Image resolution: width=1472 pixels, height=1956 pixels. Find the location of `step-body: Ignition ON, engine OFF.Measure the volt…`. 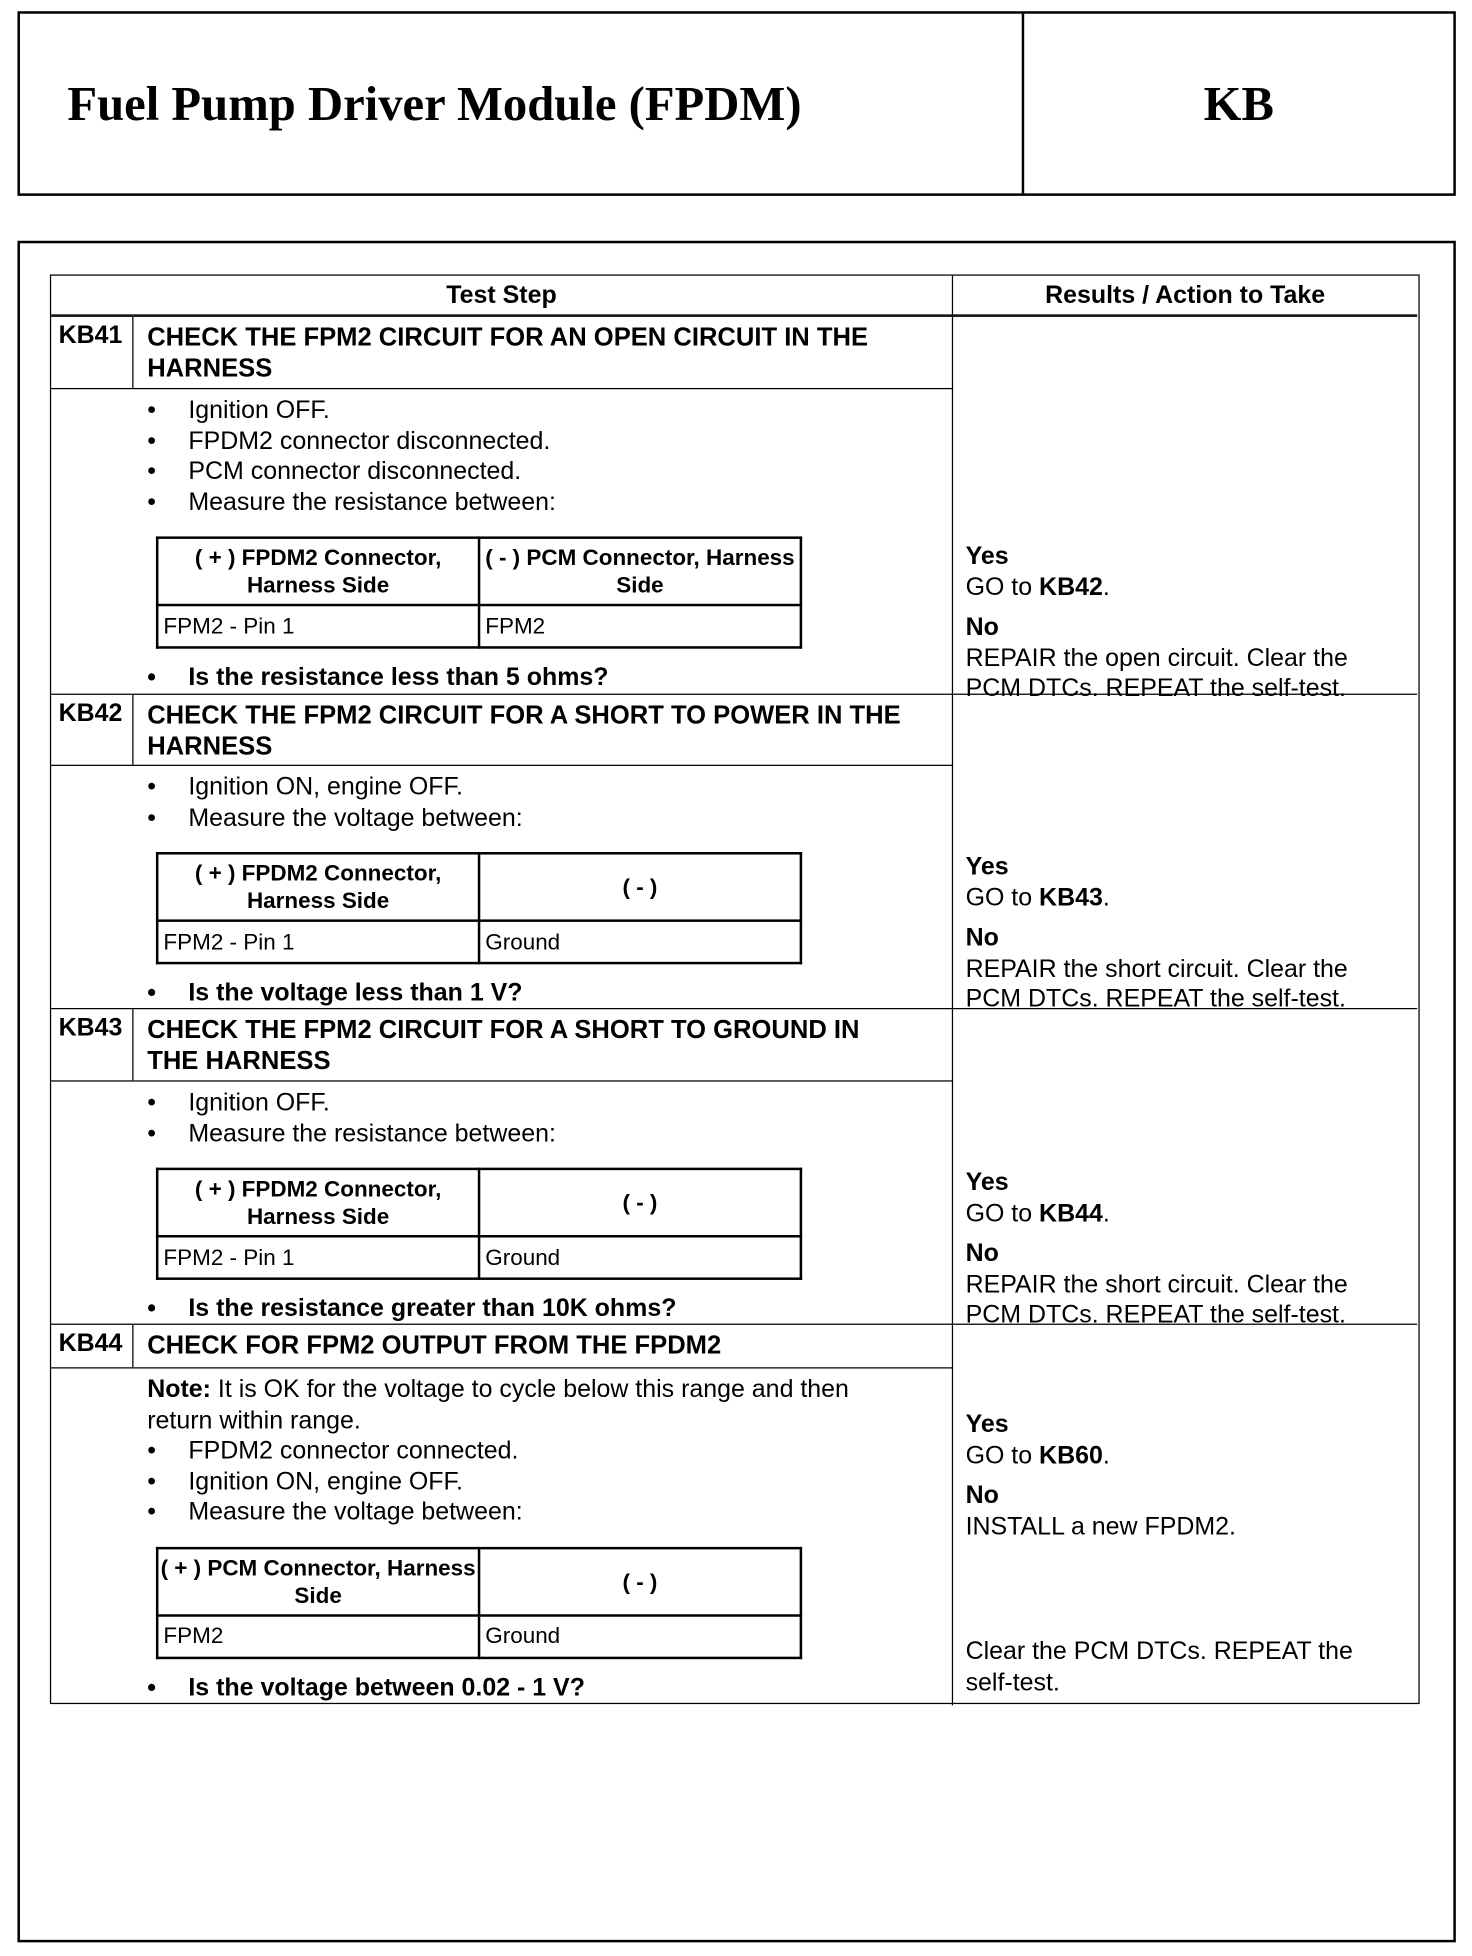

step-body: Ignition ON, engine OFF.Measure the volt… is located at coordinates (502, 887).